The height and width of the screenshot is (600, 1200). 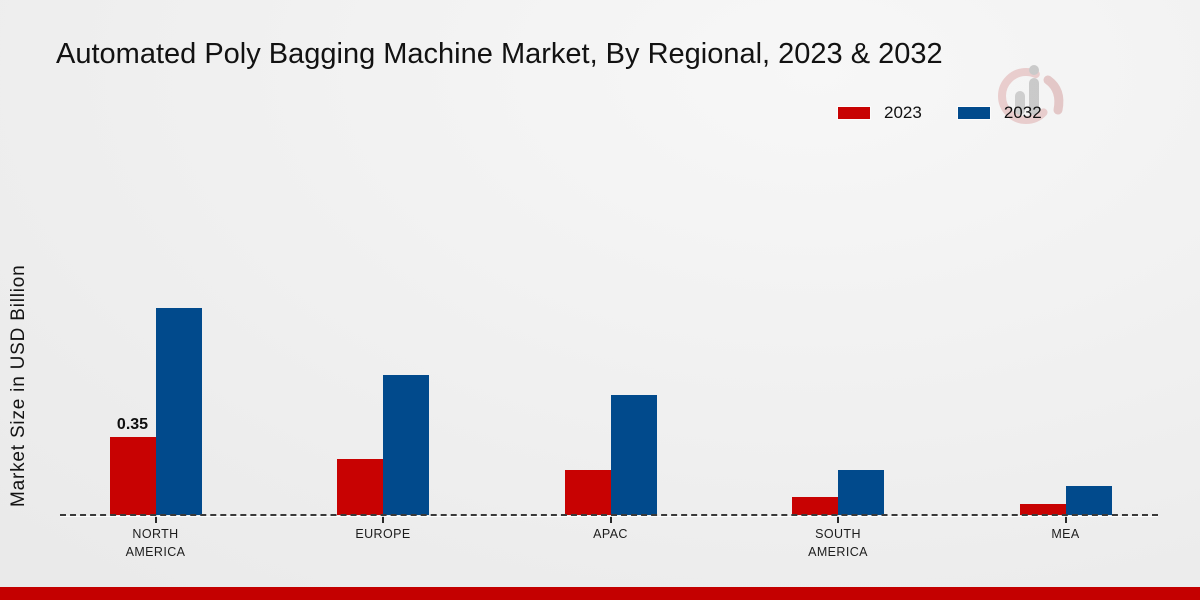 I want to click on bar-2023-north-america, so click(x=132, y=476).